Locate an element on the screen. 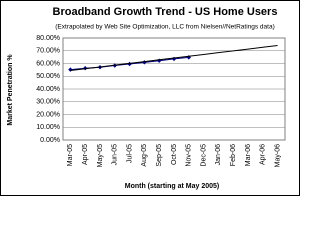 This screenshot has width=320, height=240. y-tick-label: 0.00% is located at coordinates (50, 140).